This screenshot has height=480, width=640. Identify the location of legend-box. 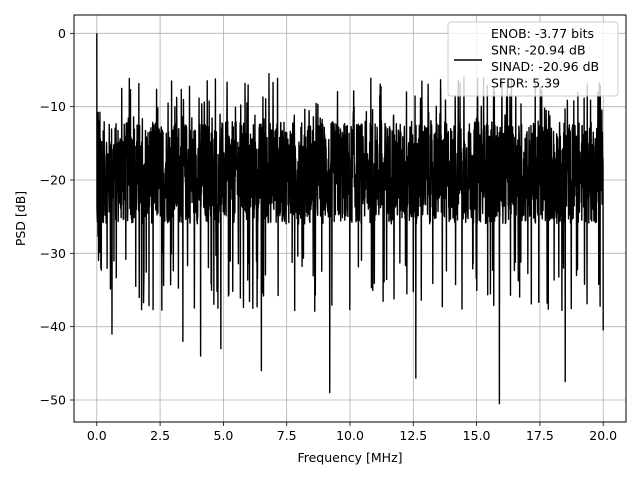
(533, 59).